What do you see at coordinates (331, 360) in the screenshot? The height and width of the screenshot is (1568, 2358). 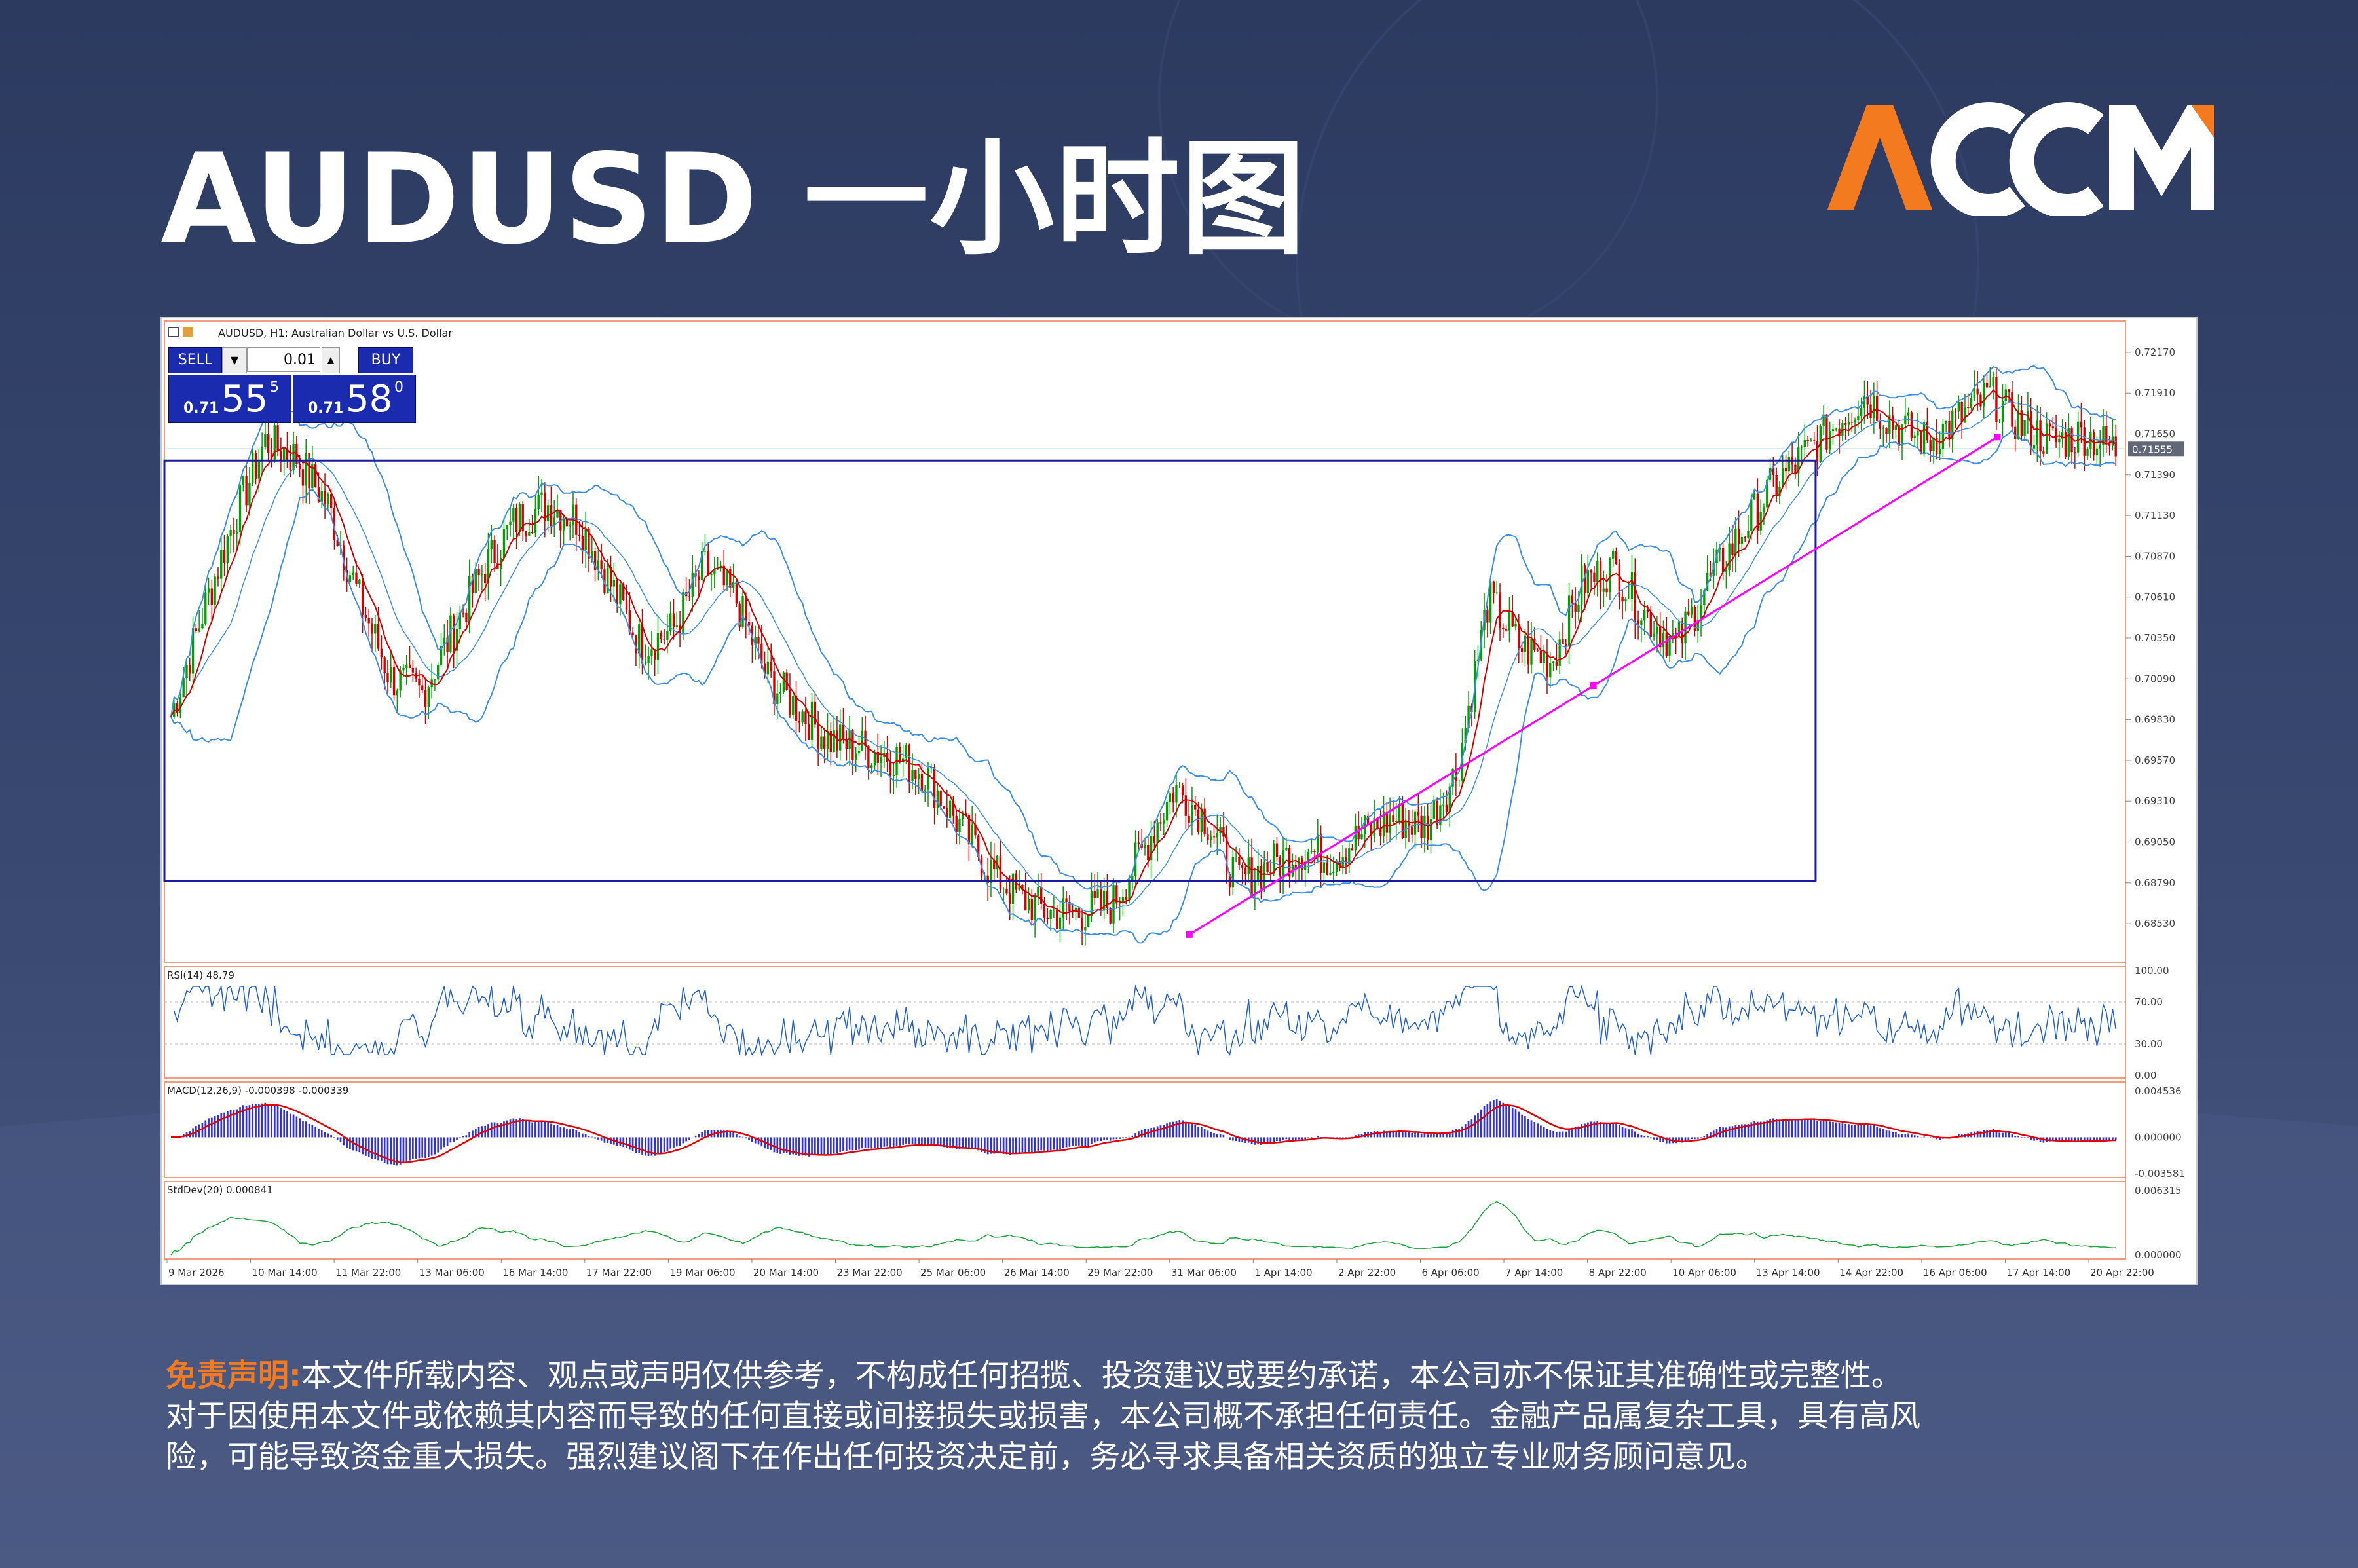 I see `lot-increase-icon: ▲` at bounding box center [331, 360].